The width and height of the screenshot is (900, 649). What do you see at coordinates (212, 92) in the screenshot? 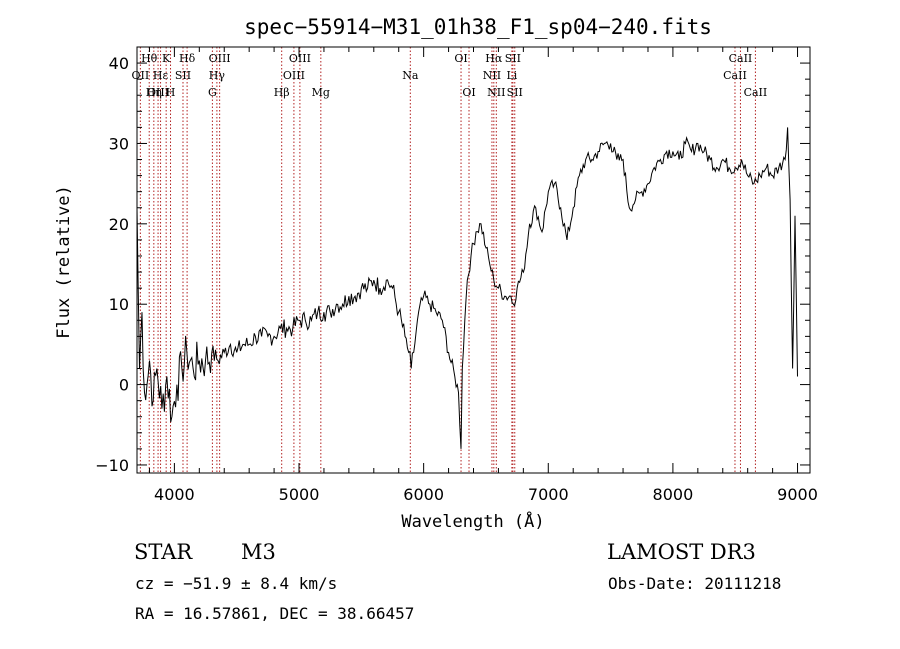
I see `line-label: G` at bounding box center [212, 92].